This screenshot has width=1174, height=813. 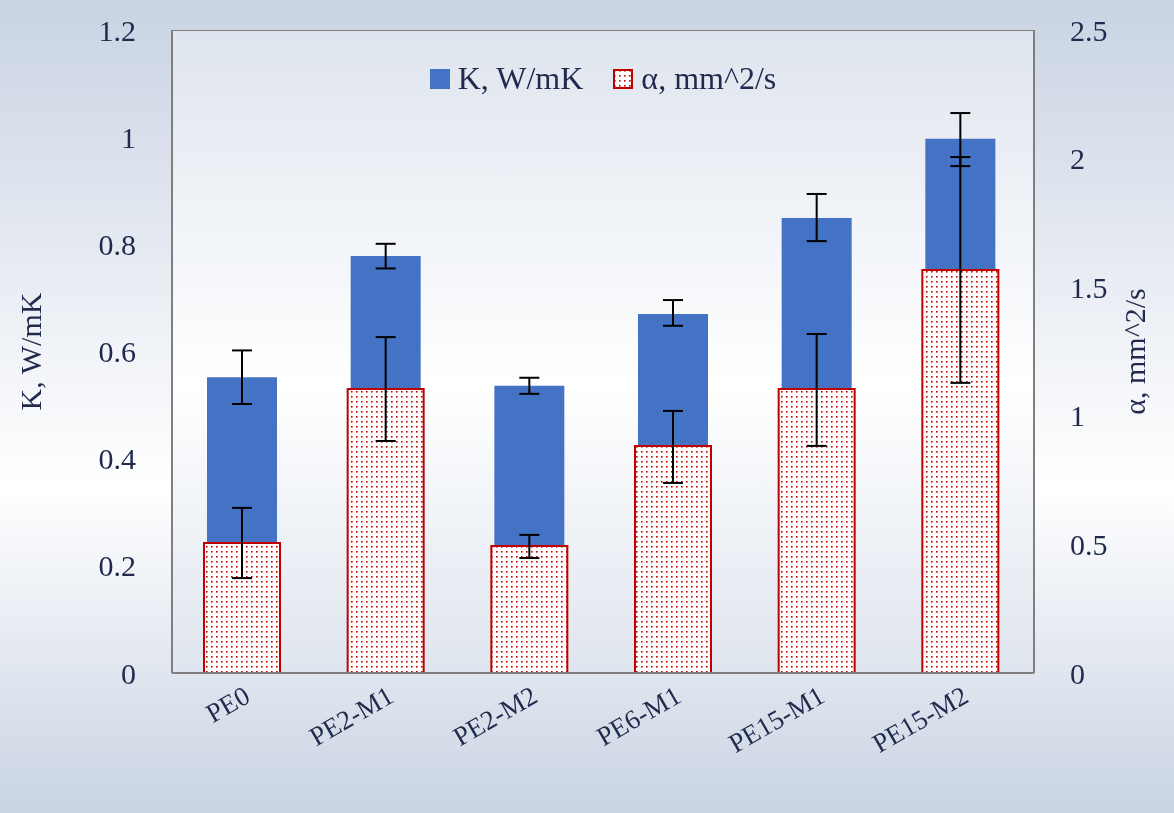 I want to click on y2-tick-label: 2, so click(x=1077, y=159).